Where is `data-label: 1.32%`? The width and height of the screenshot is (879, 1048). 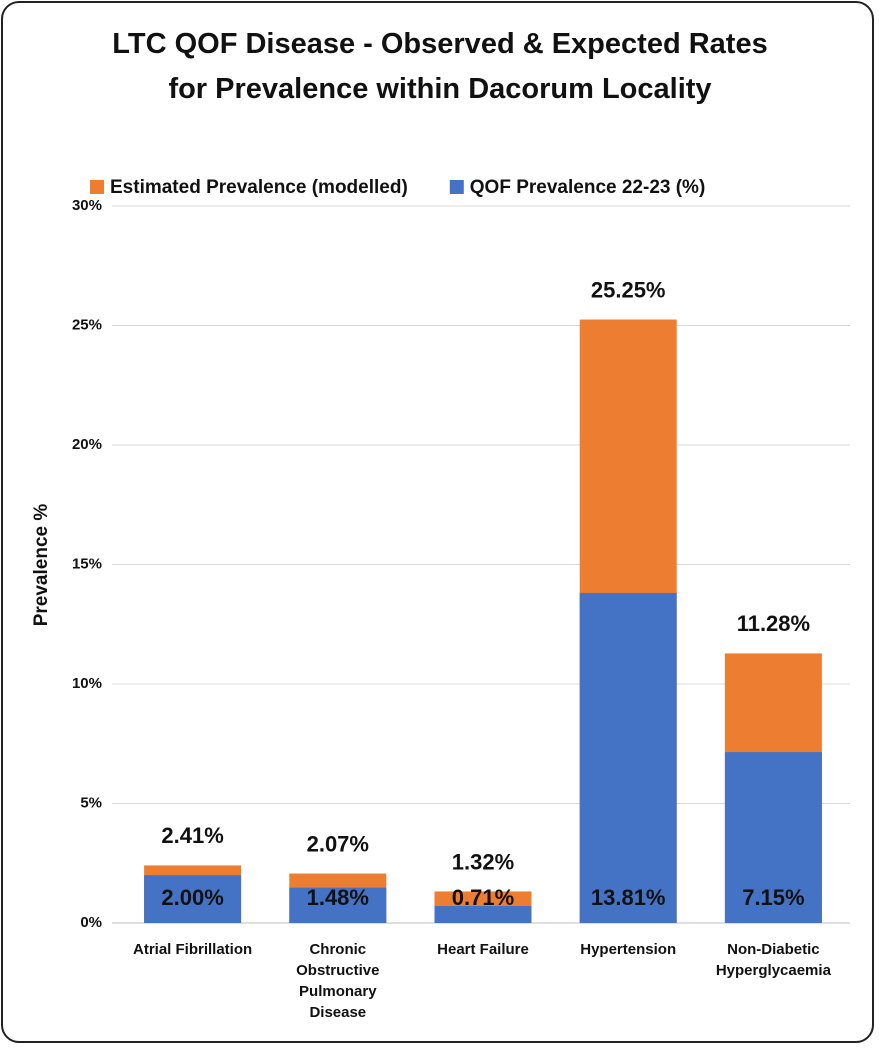 data-label: 1.32% is located at coordinates (483, 861).